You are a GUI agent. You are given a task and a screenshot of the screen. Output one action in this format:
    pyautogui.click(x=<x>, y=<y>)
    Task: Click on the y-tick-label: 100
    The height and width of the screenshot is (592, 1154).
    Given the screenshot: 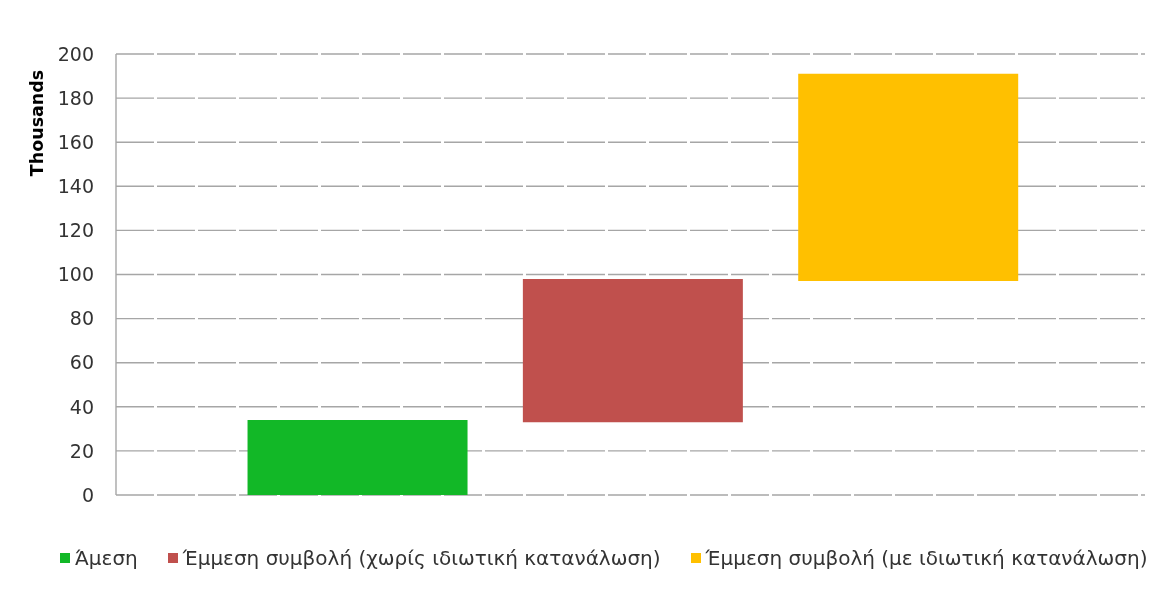 What is the action you would take?
    pyautogui.click(x=75, y=274)
    